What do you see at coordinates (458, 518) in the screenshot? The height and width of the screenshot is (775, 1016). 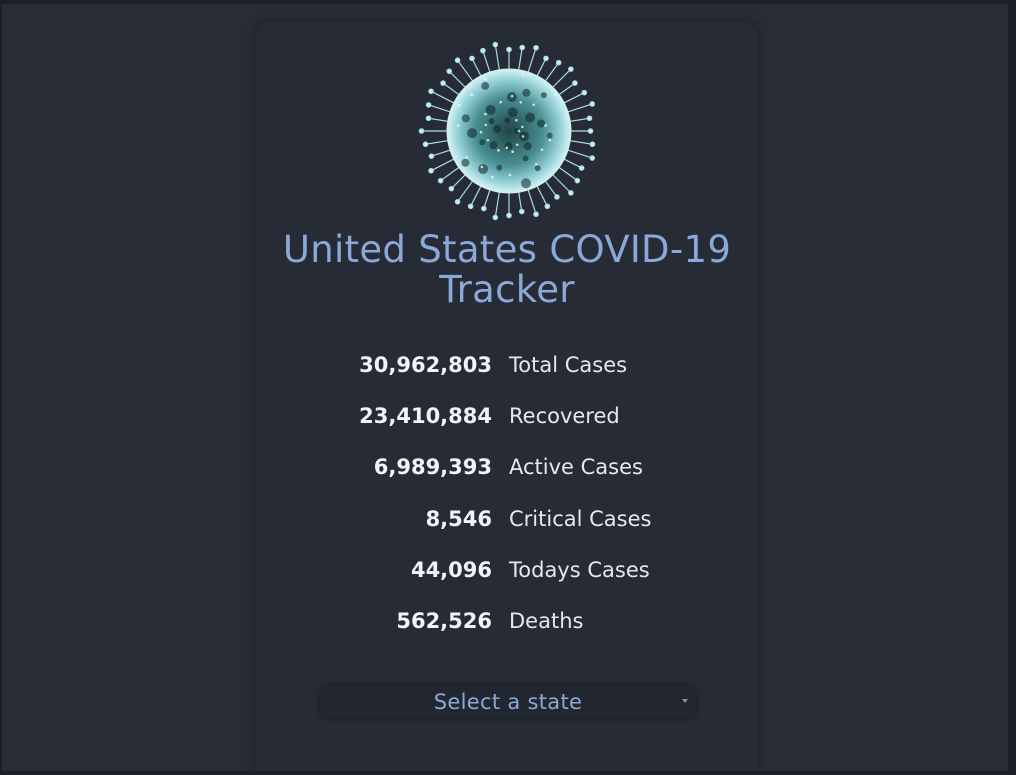 I see `stat-value: 8,546` at bounding box center [458, 518].